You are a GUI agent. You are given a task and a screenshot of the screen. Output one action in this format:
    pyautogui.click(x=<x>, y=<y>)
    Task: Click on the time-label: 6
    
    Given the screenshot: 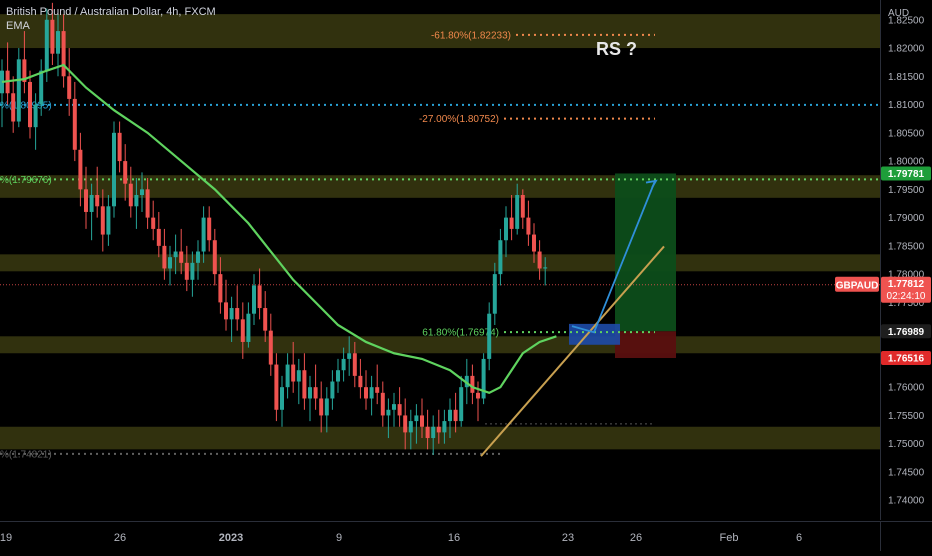 What is the action you would take?
    pyautogui.click(x=799, y=538)
    